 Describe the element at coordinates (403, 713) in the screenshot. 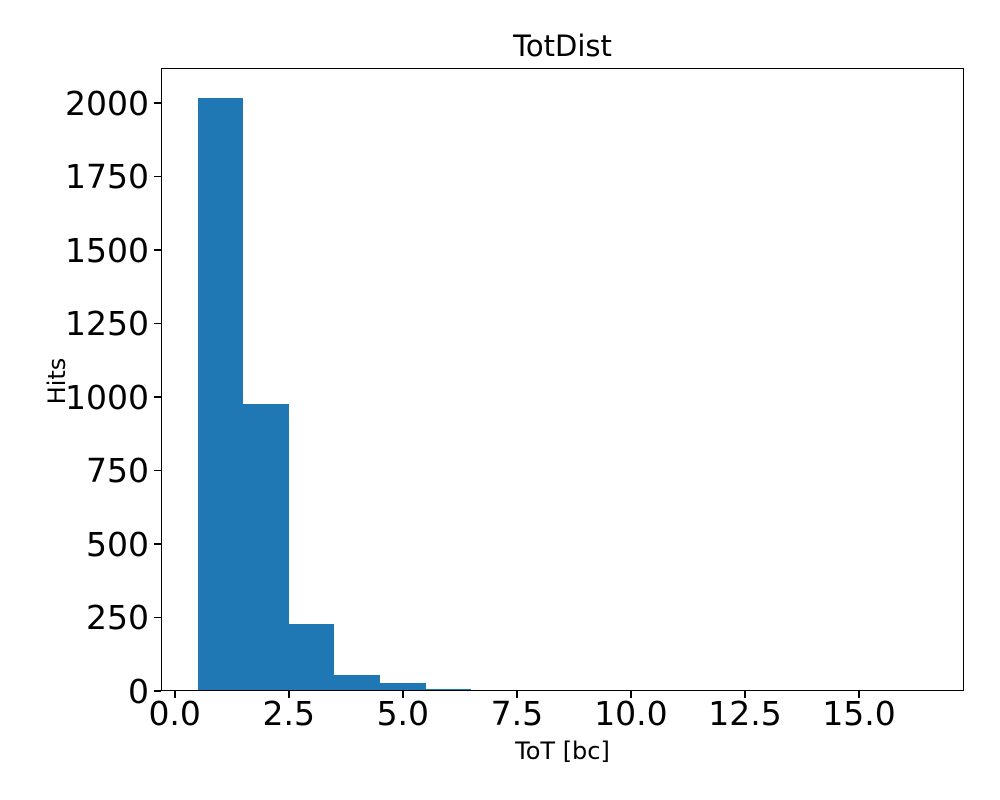

I see `x-tick-label: 5.0` at that location.